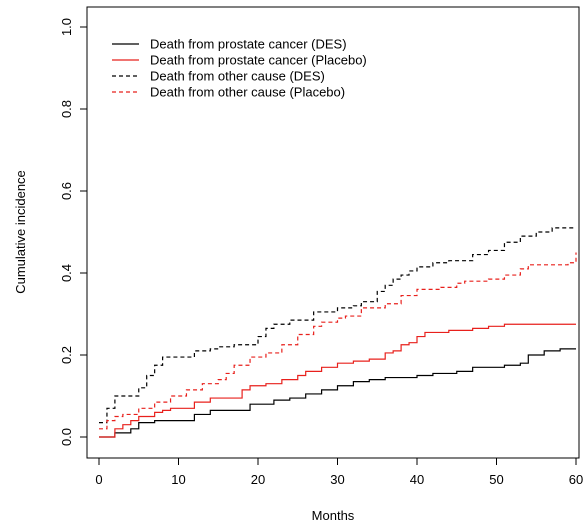  Describe the element at coordinates (66, 191) in the screenshot. I see `y-tick-label: 0.6` at that location.